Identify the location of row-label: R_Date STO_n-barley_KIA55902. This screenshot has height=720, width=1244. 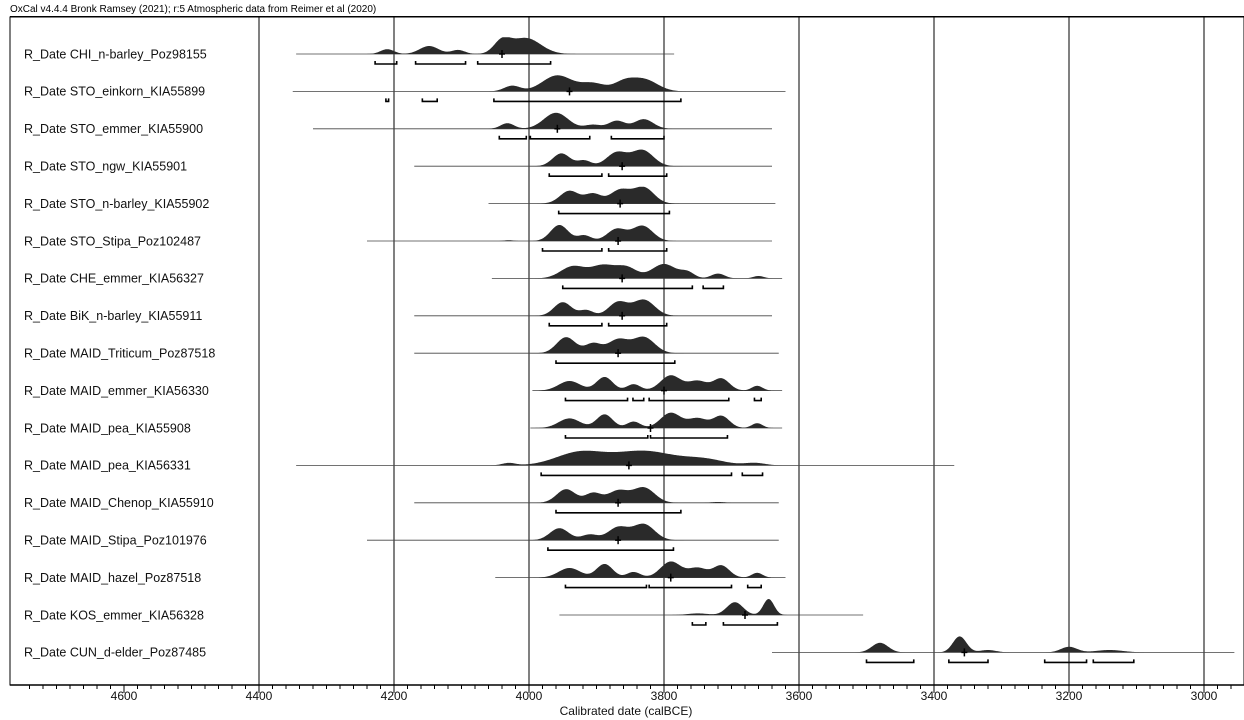
(116, 204).